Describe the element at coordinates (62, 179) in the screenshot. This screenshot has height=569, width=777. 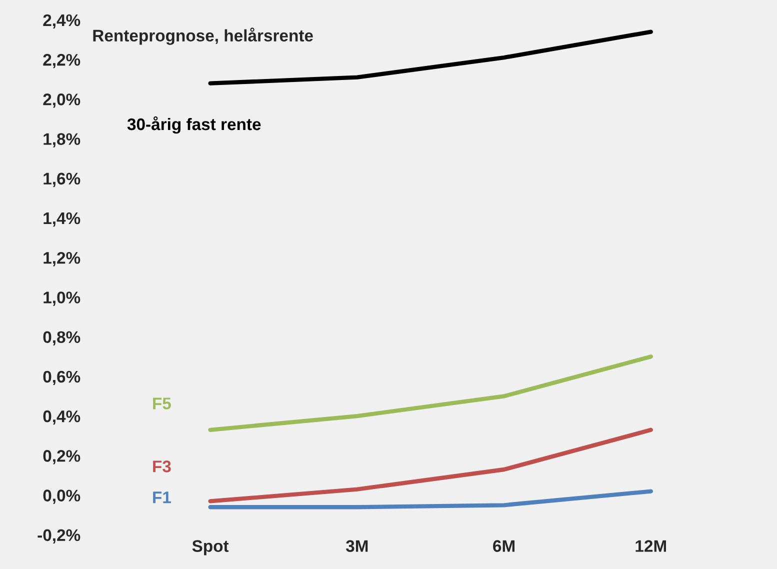
I see `y-tick-label: 1,6%` at that location.